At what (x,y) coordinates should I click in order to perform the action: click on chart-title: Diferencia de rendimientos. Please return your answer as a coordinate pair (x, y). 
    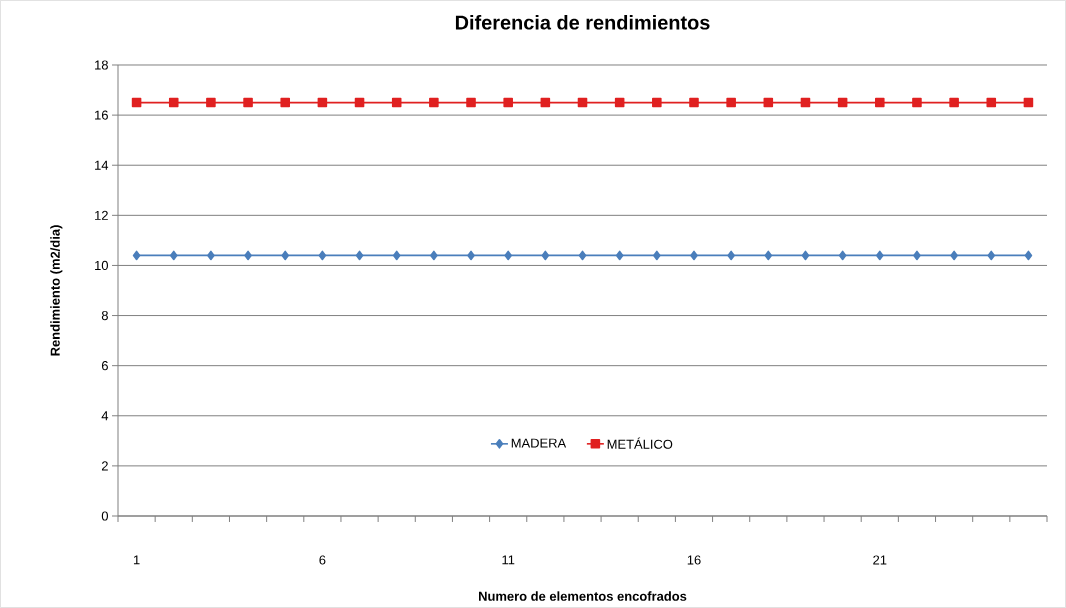
    Looking at the image, I should click on (582, 22).